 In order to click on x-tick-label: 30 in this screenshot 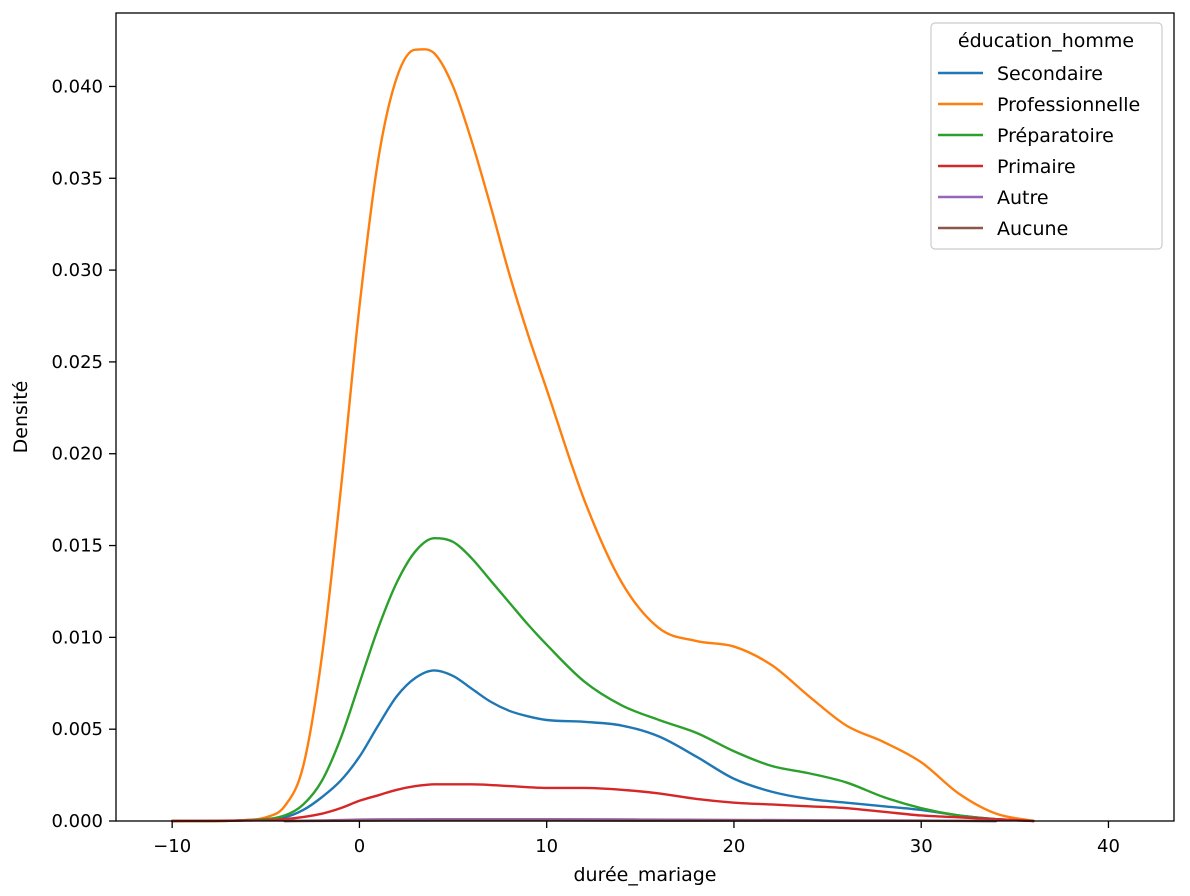, I will do `click(921, 846)`.